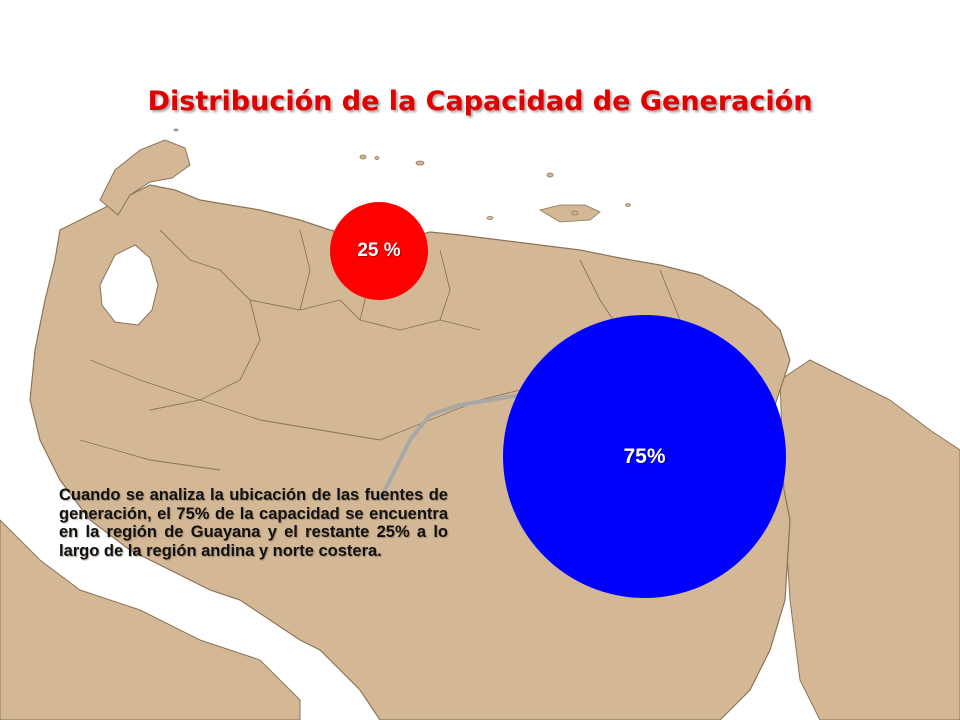 This screenshot has width=960, height=720. I want to click on north-capacity-bubble: 25 %, so click(379, 251).